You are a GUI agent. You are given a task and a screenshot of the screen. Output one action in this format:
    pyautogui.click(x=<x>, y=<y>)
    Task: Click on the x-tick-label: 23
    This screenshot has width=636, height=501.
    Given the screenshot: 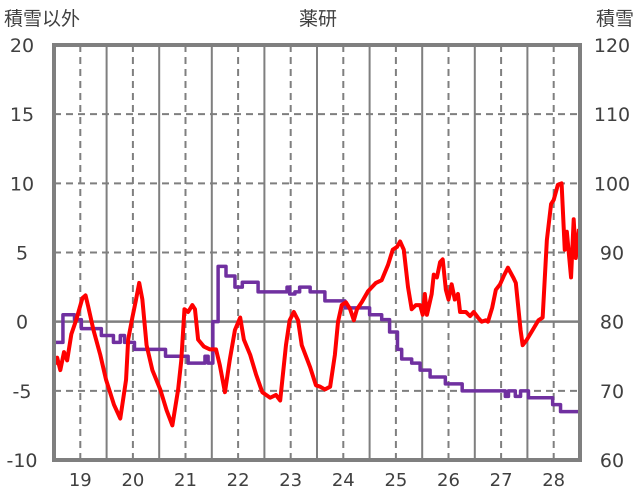 What is the action you would take?
    pyautogui.click(x=290, y=480)
    